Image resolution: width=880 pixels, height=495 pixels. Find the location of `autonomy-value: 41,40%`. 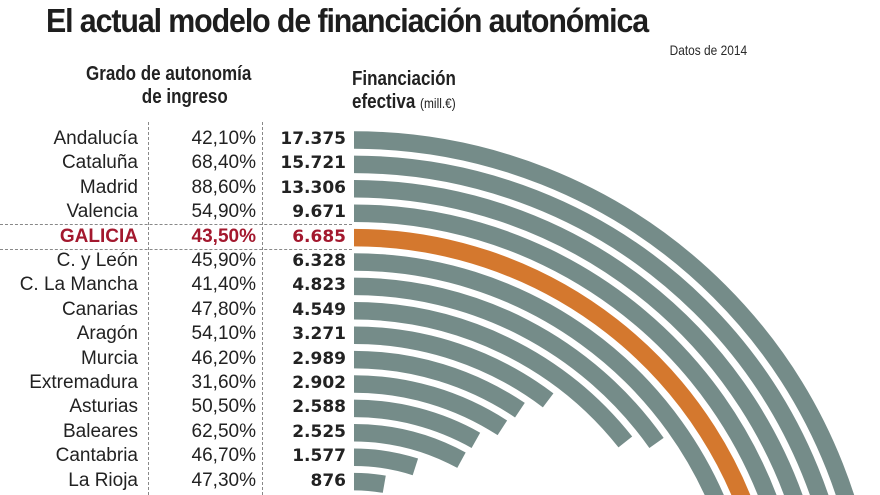

autonomy-value: 41,40% is located at coordinates (223, 285).